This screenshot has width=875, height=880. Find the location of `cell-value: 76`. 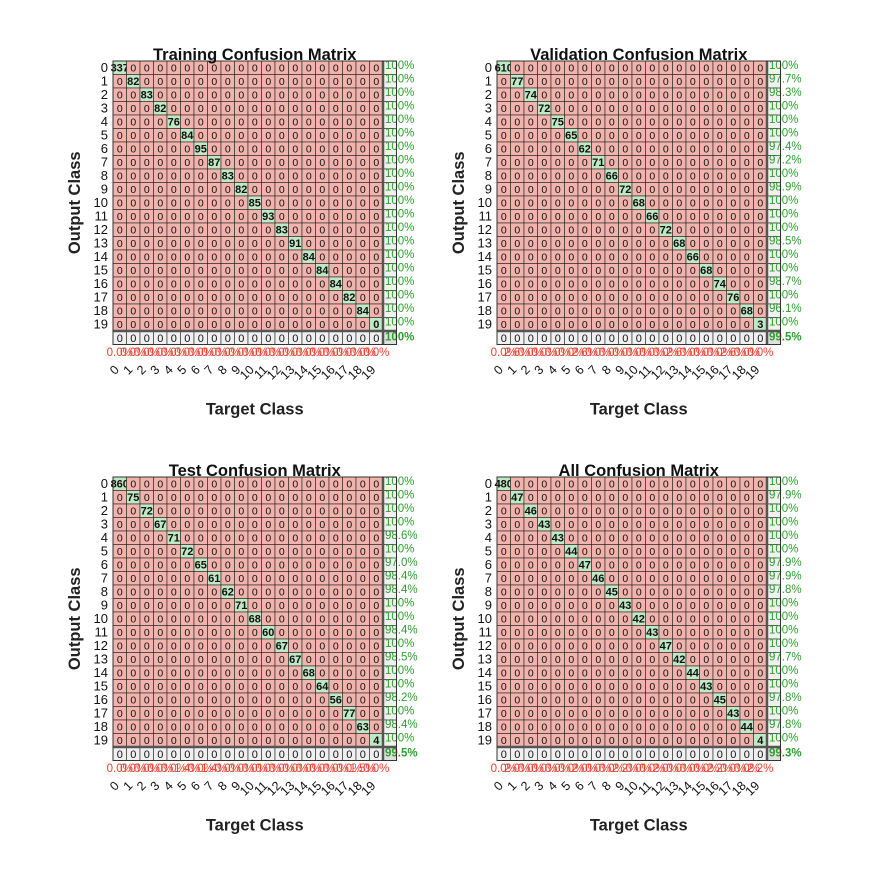

cell-value: 76 is located at coordinates (733, 298).